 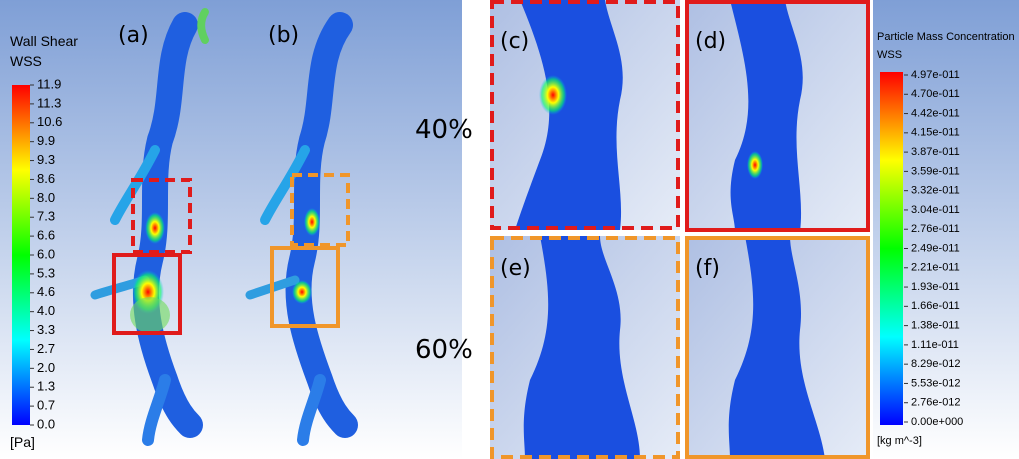 I want to click on tick-label: 2.7, so click(x=46, y=348).